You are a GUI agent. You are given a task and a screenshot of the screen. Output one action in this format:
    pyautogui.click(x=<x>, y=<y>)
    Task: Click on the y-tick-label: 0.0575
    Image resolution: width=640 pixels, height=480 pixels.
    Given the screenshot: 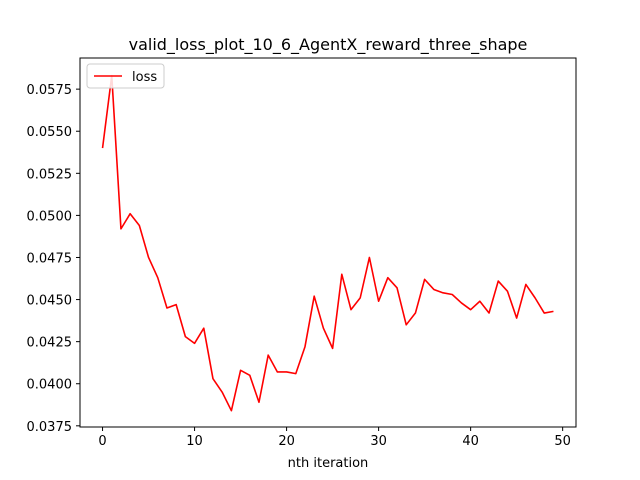 What is the action you would take?
    pyautogui.click(x=50, y=90)
    